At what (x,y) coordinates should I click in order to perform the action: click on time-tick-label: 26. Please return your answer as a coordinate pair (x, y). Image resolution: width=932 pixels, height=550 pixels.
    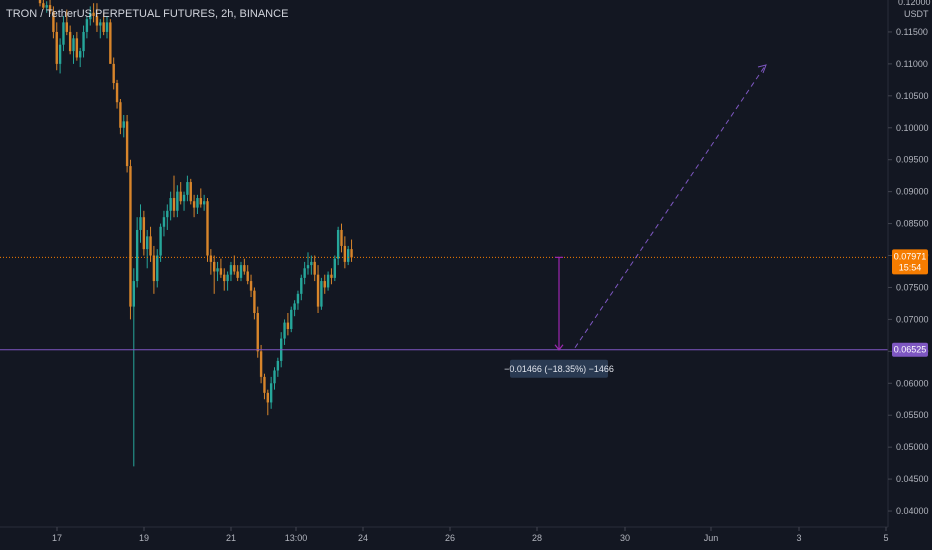
    Looking at the image, I should click on (450, 538).